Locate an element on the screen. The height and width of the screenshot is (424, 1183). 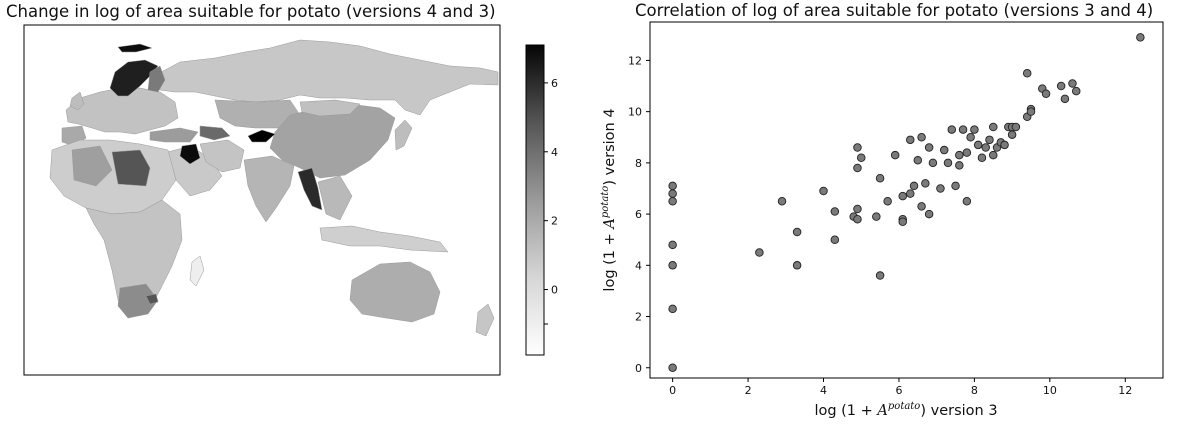
x-tick-label: 10 is located at coordinates (1050, 390).